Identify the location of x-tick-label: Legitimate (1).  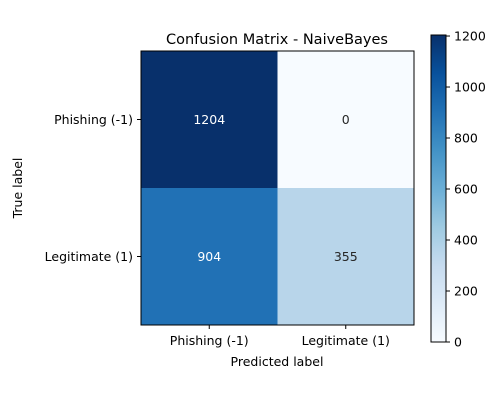
(346, 340).